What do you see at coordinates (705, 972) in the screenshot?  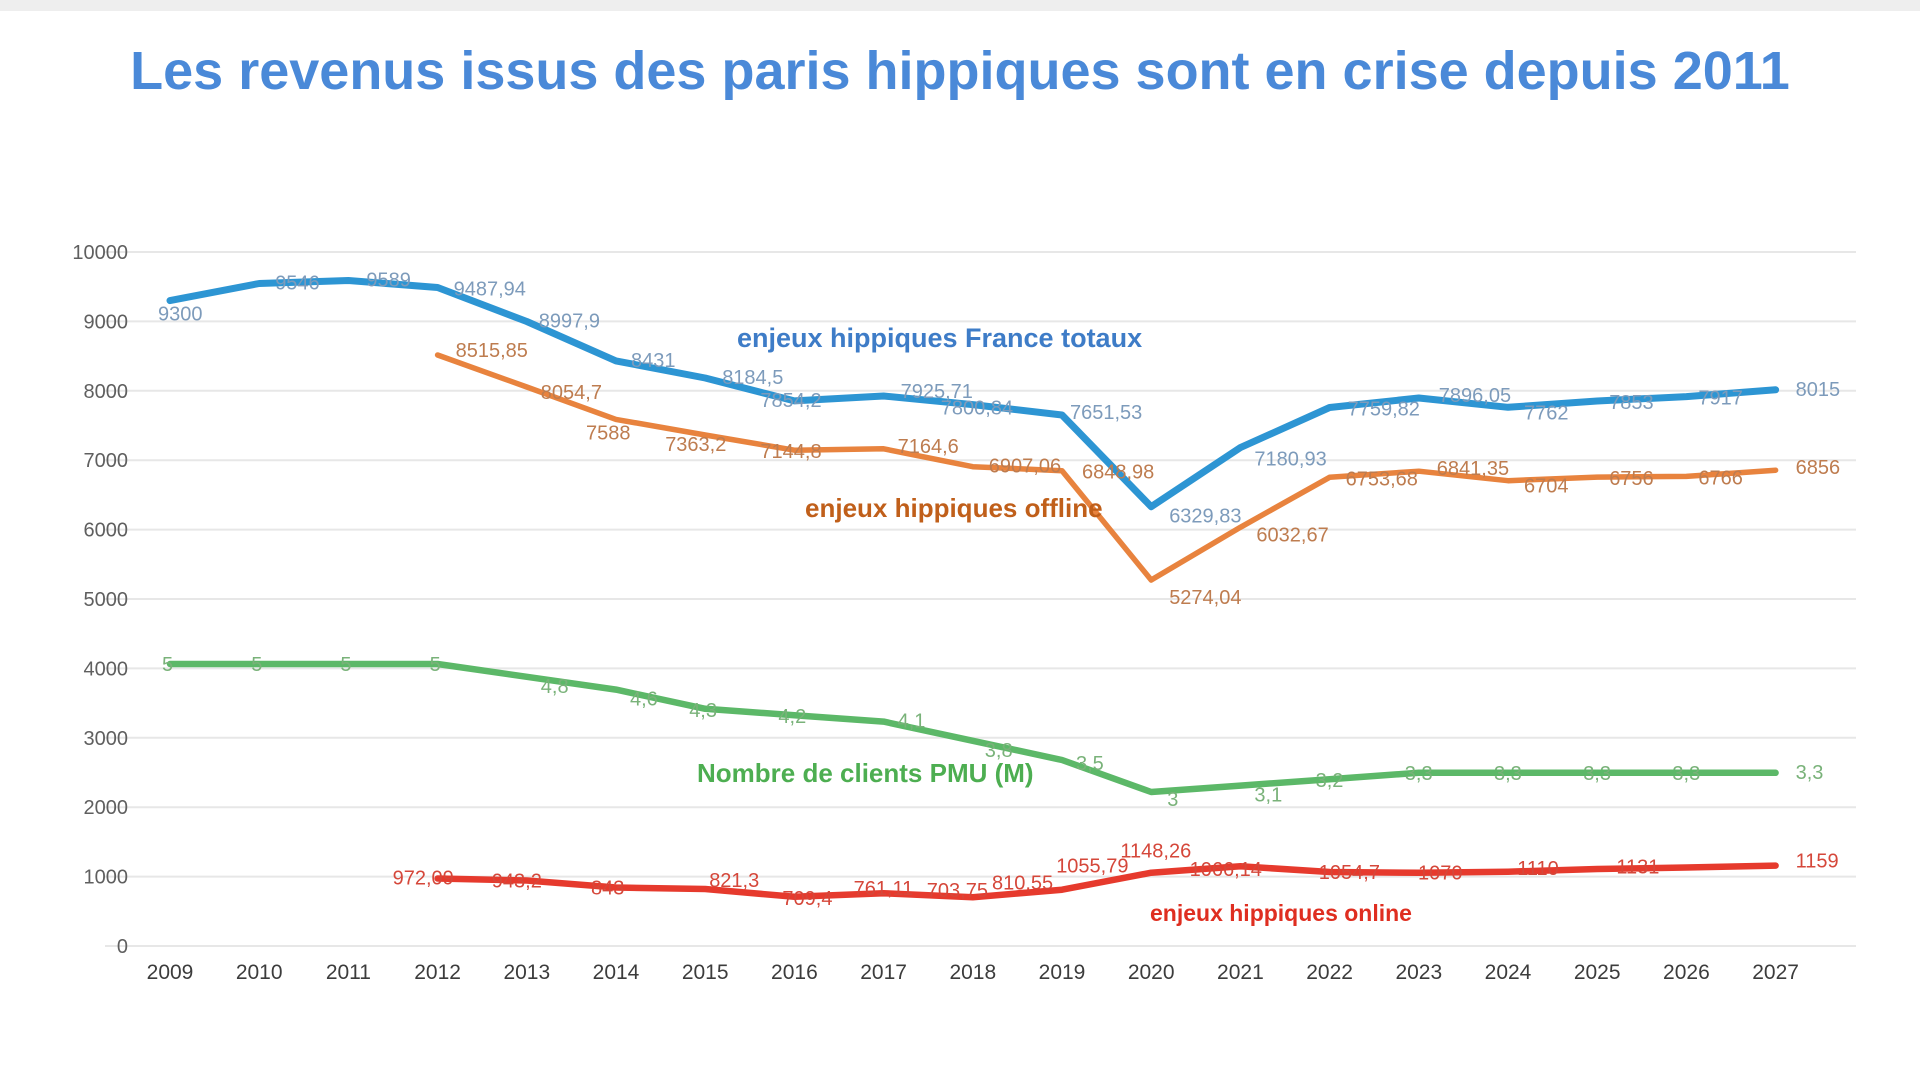 I see `x-tick-label: 2015` at bounding box center [705, 972].